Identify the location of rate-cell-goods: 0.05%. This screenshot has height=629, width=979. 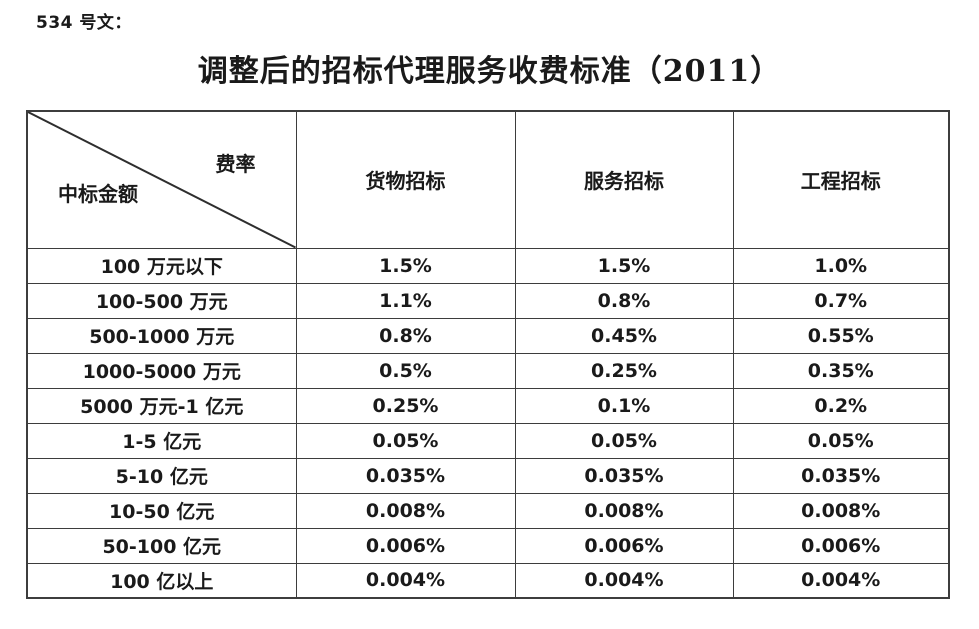
(405, 440).